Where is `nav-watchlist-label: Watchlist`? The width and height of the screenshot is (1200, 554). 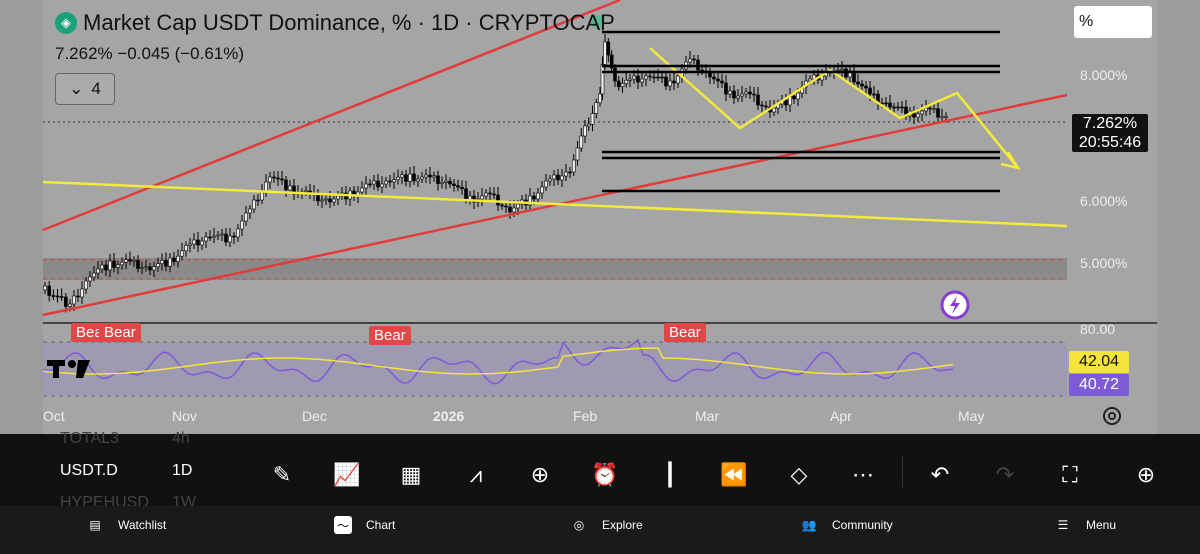
nav-watchlist-label: Watchlist is located at coordinates (142, 525).